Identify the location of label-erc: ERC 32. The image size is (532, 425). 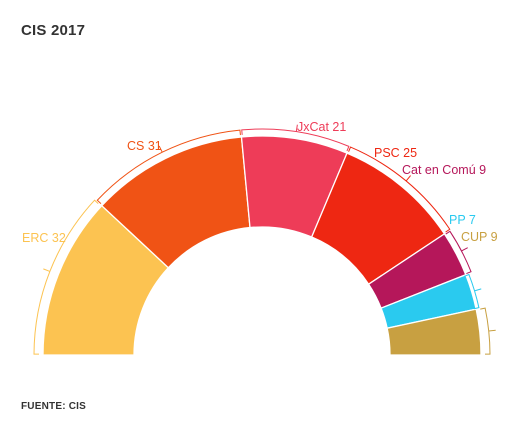
(44, 238).